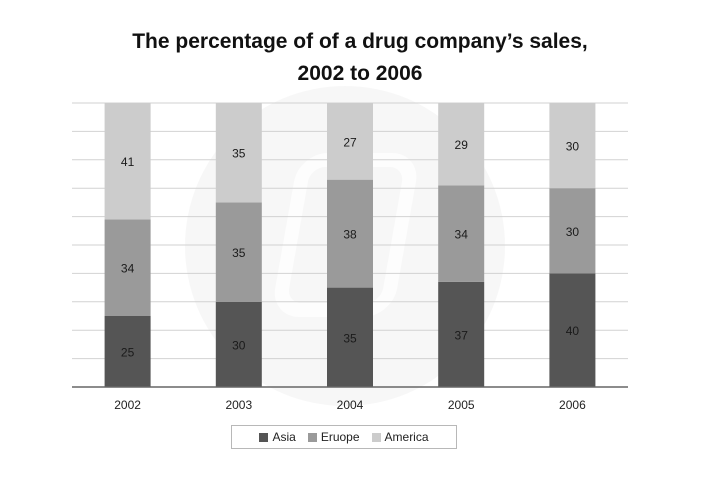 Image resolution: width=720 pixels, height=494 pixels. I want to click on bar-segment-eruope-2005, so click(461, 233).